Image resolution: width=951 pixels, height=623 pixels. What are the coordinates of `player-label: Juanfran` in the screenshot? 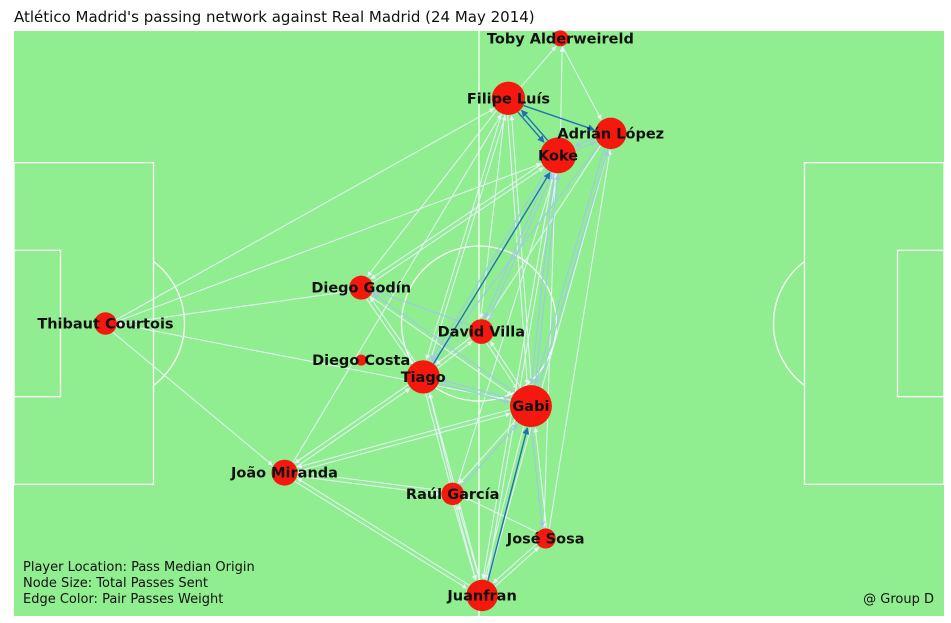 It's located at (481, 597).